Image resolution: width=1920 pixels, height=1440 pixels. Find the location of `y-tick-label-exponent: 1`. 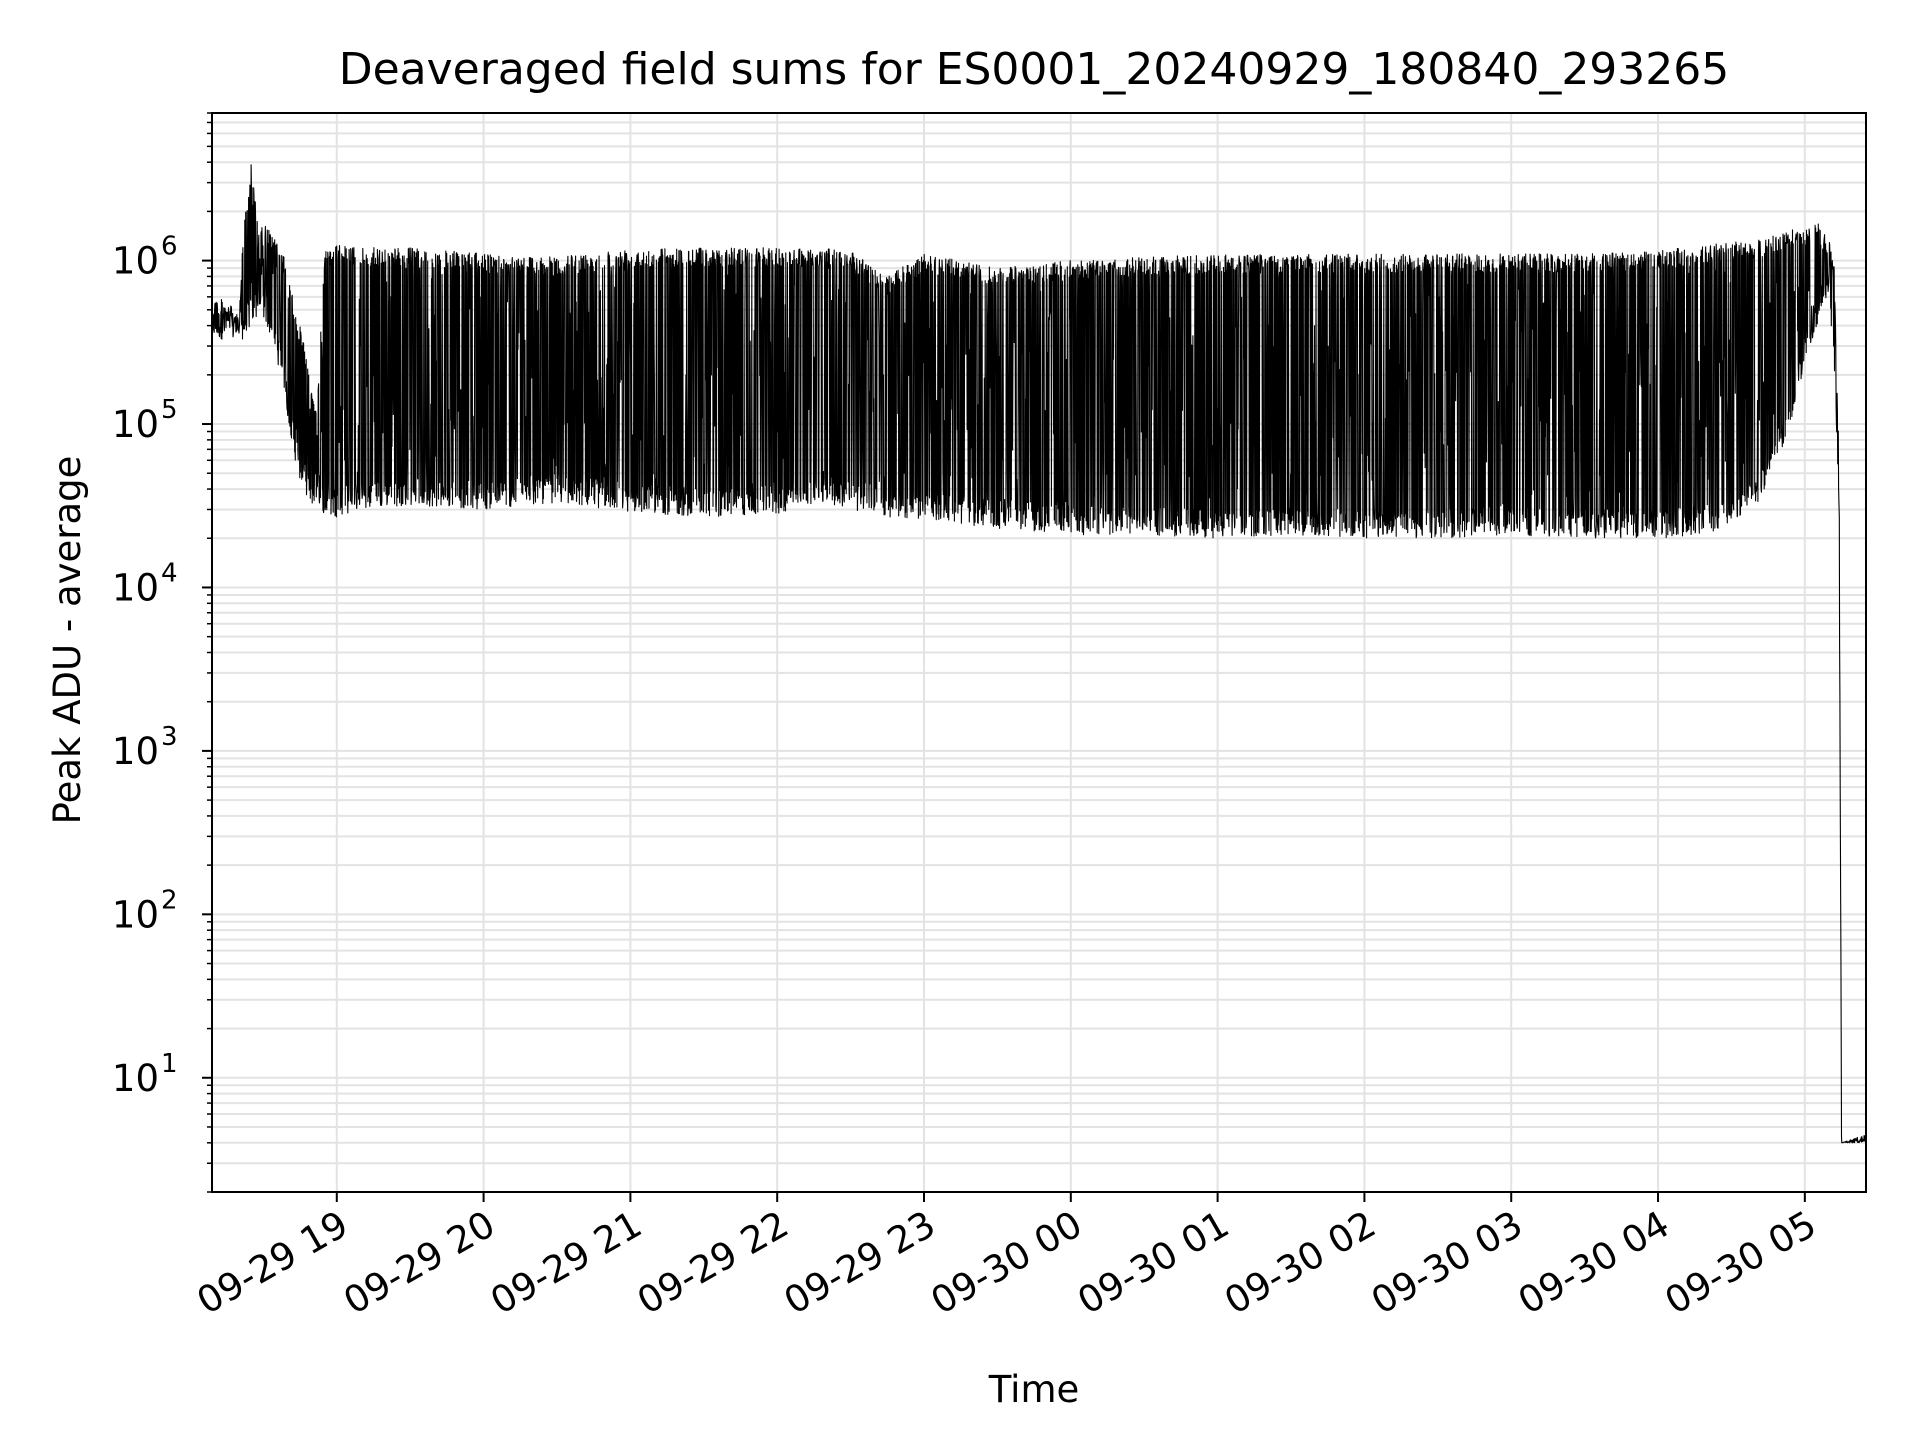

y-tick-label-exponent: 1 is located at coordinates (169, 1064).